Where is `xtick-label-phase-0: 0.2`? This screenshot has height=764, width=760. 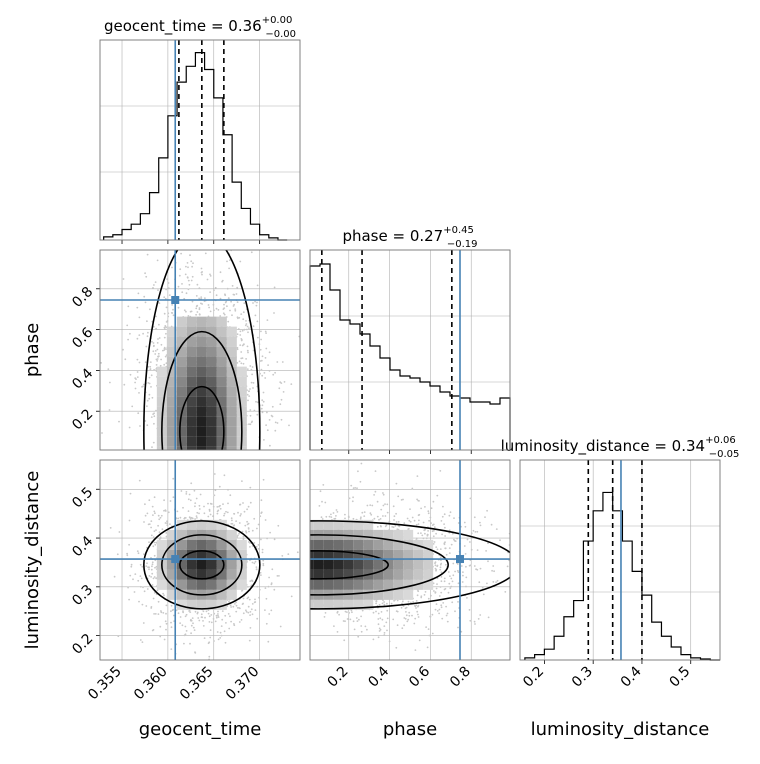
xtick-label-phase-0: 0.2 is located at coordinates (338, 677).